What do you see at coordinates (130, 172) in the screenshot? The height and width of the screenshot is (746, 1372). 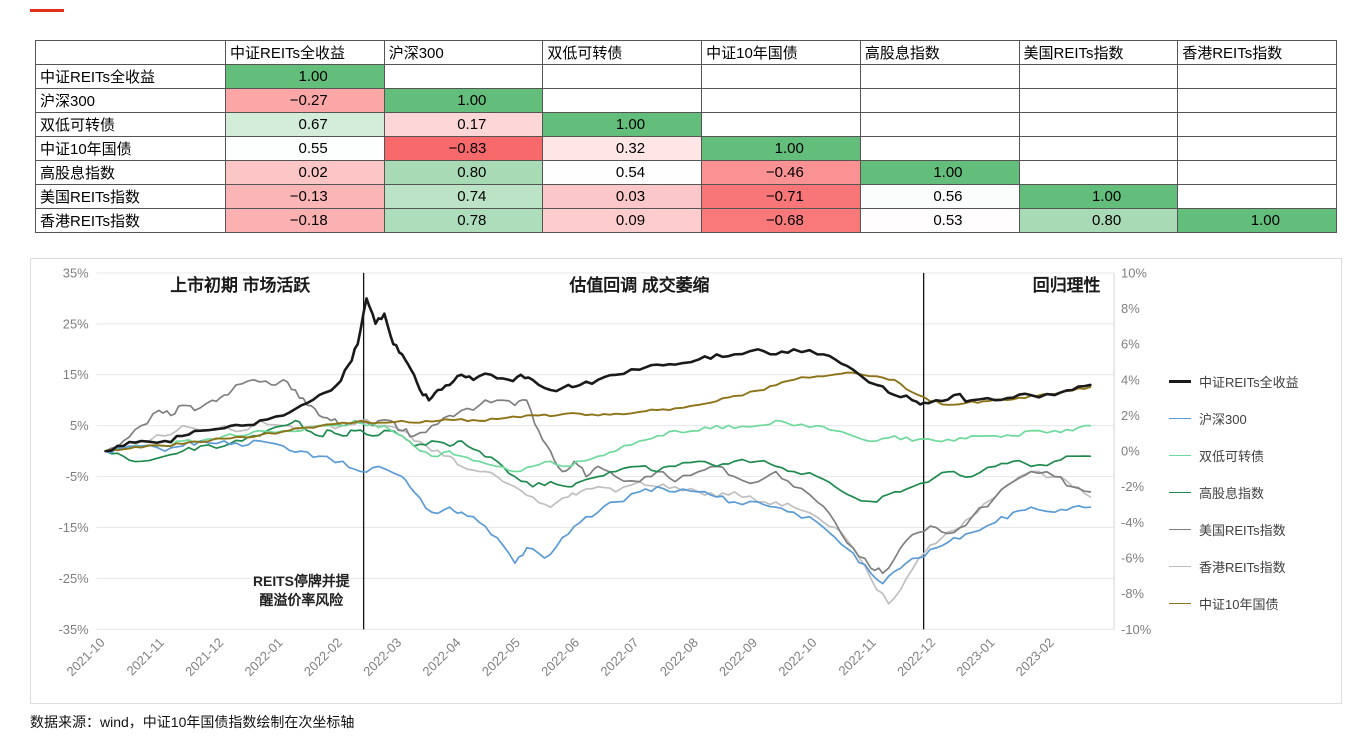 I see `row-header: 高股息指数` at bounding box center [130, 172].